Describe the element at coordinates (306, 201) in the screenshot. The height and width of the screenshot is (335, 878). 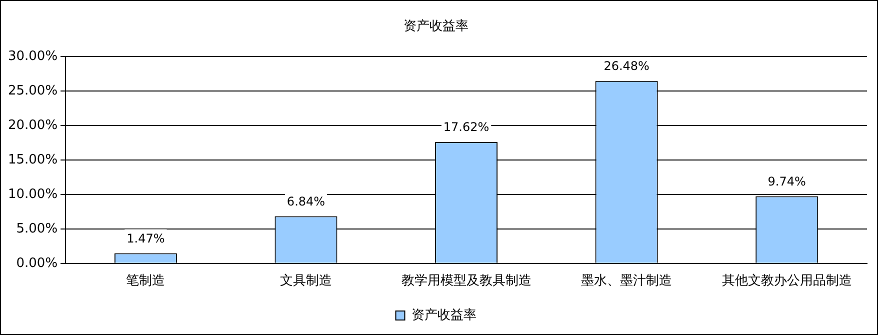
I see `data-label: 6.84%` at that location.